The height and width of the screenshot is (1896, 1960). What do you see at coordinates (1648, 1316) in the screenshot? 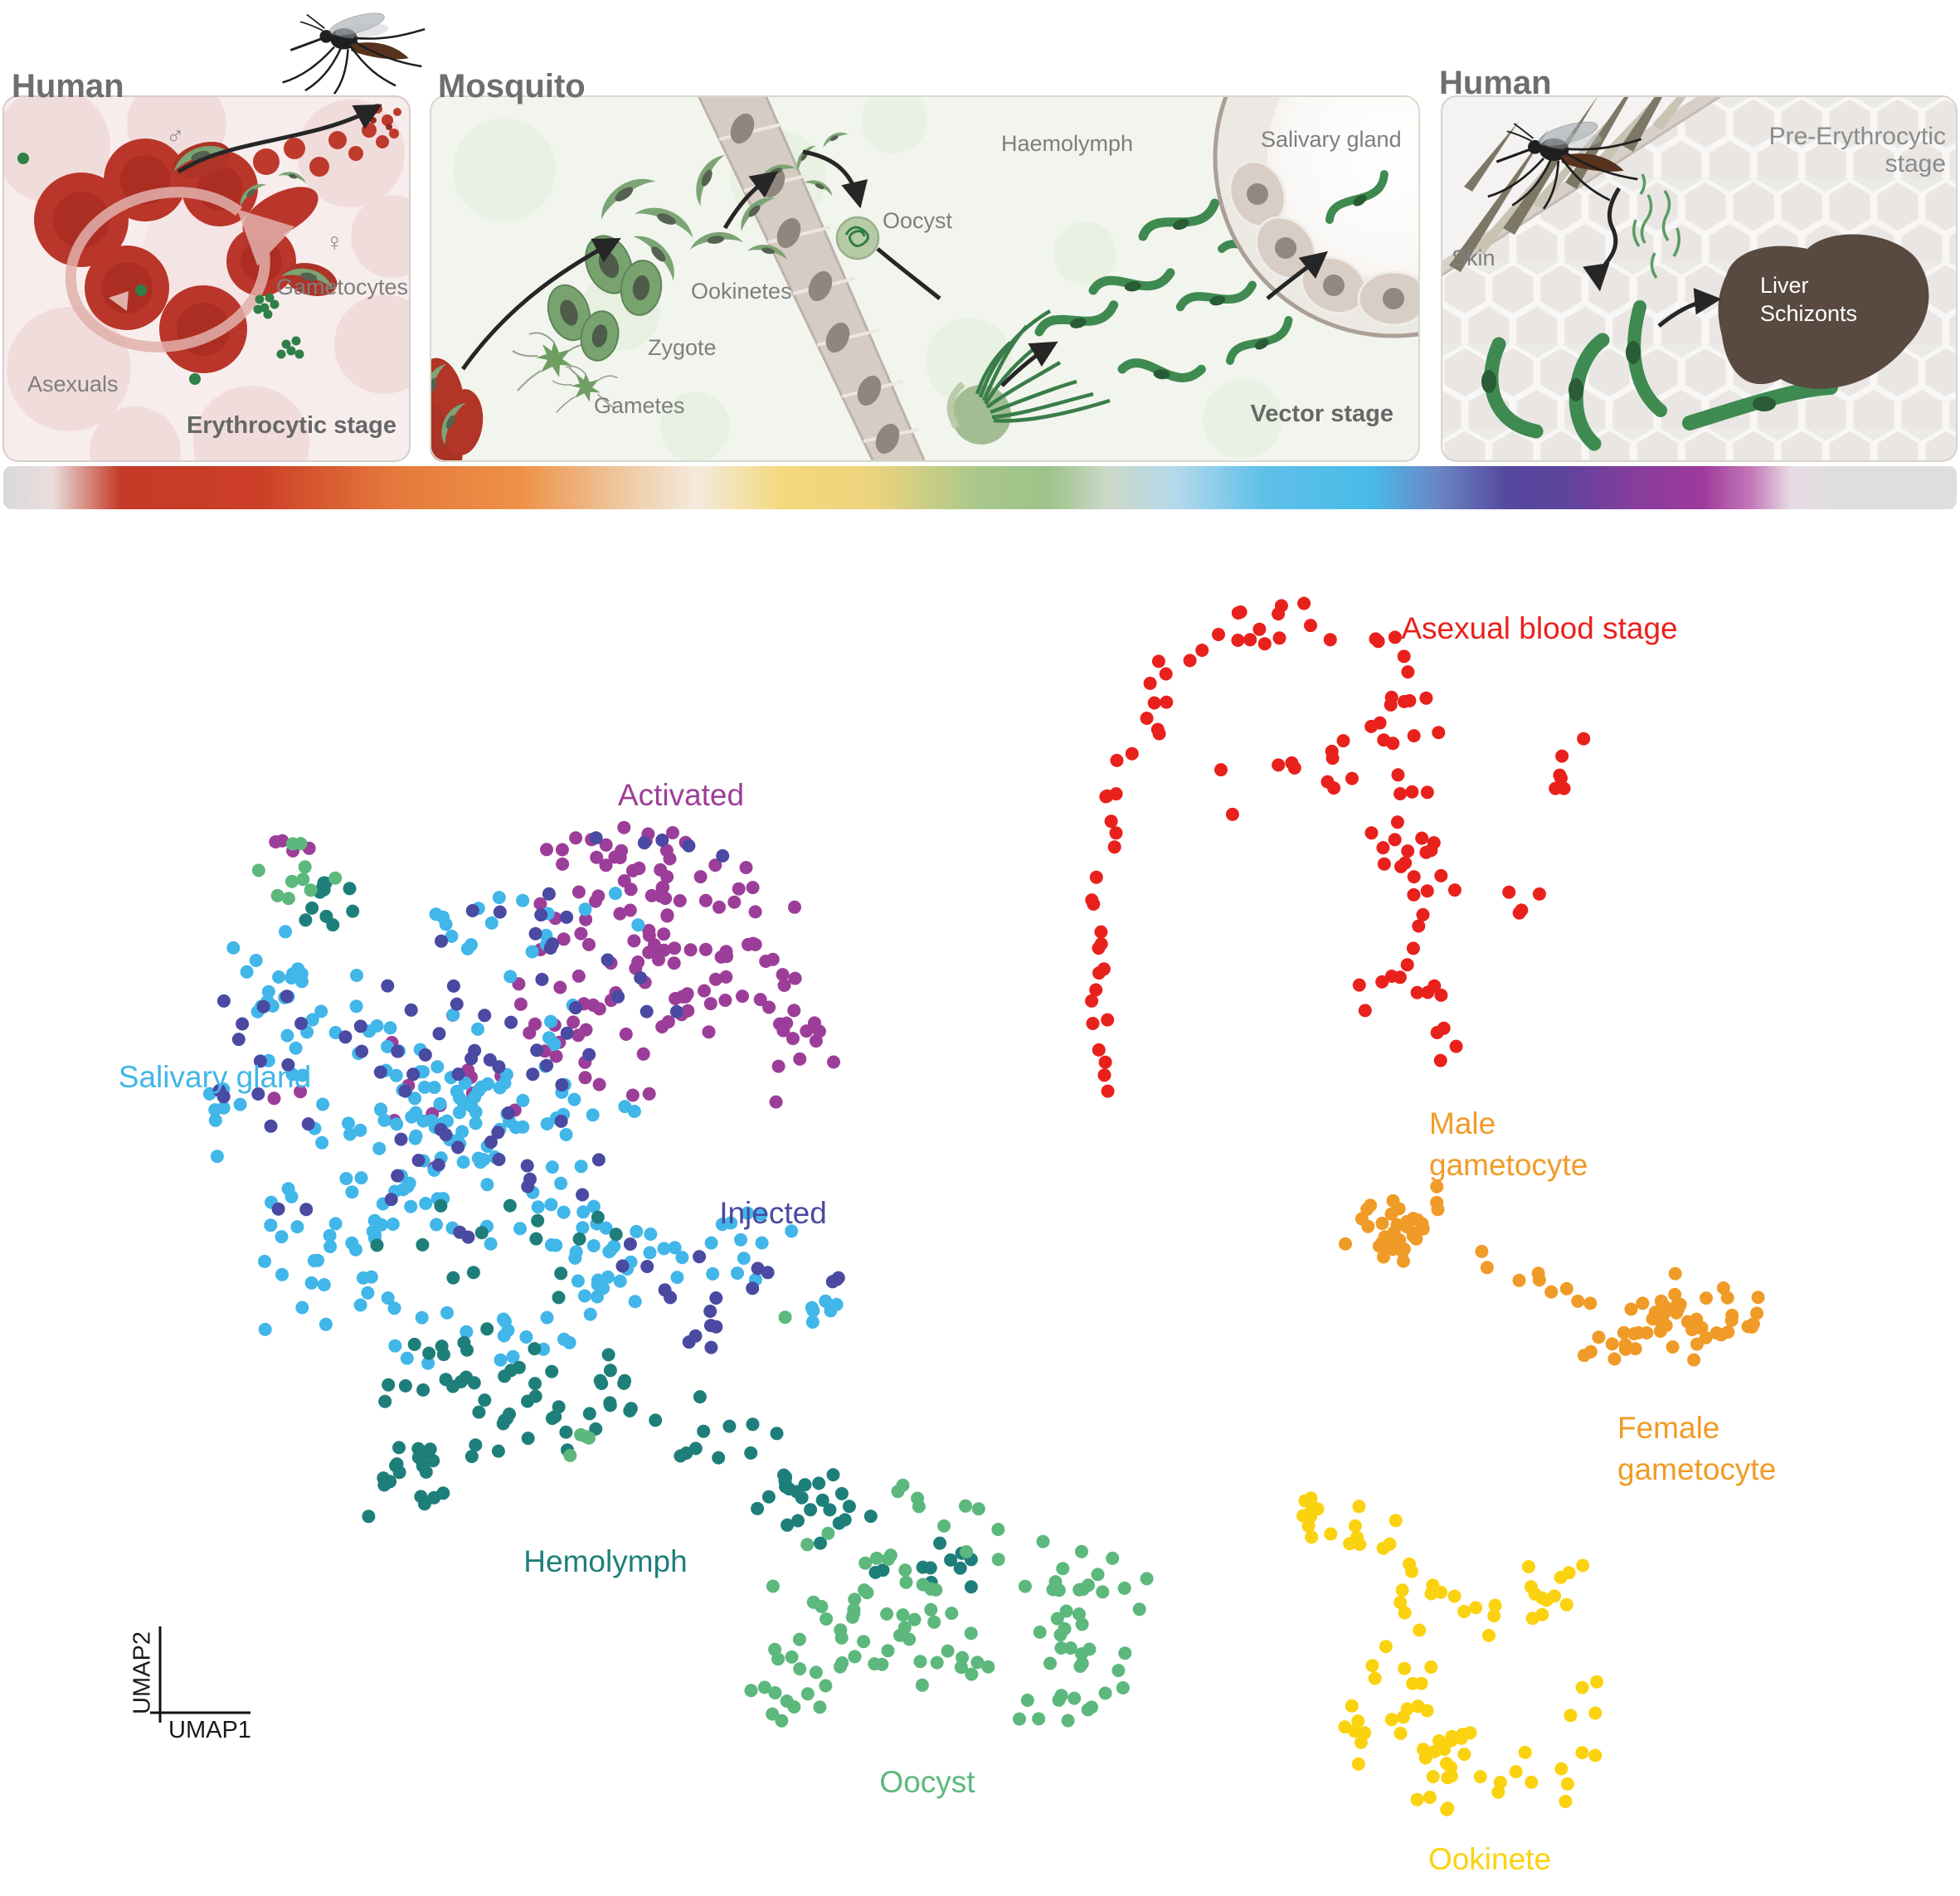
I see `scatter-points-female-gametocyte` at bounding box center [1648, 1316].